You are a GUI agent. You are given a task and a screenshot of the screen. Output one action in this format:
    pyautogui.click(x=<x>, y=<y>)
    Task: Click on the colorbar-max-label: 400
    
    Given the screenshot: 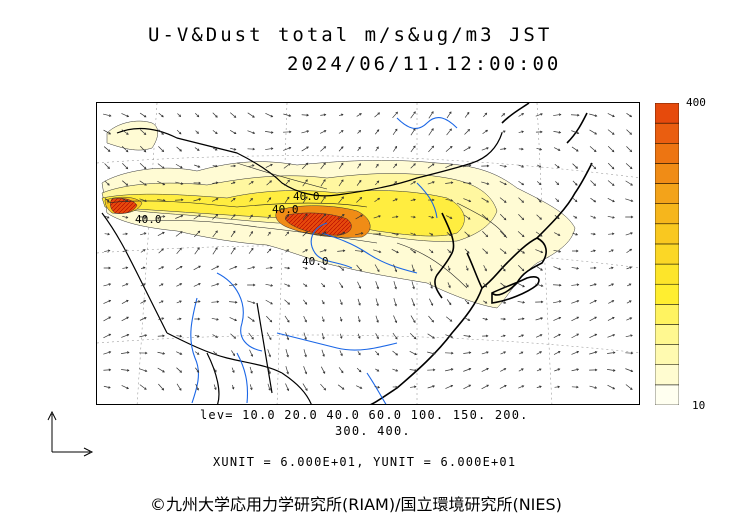 What is the action you would take?
    pyautogui.click(x=696, y=102)
    